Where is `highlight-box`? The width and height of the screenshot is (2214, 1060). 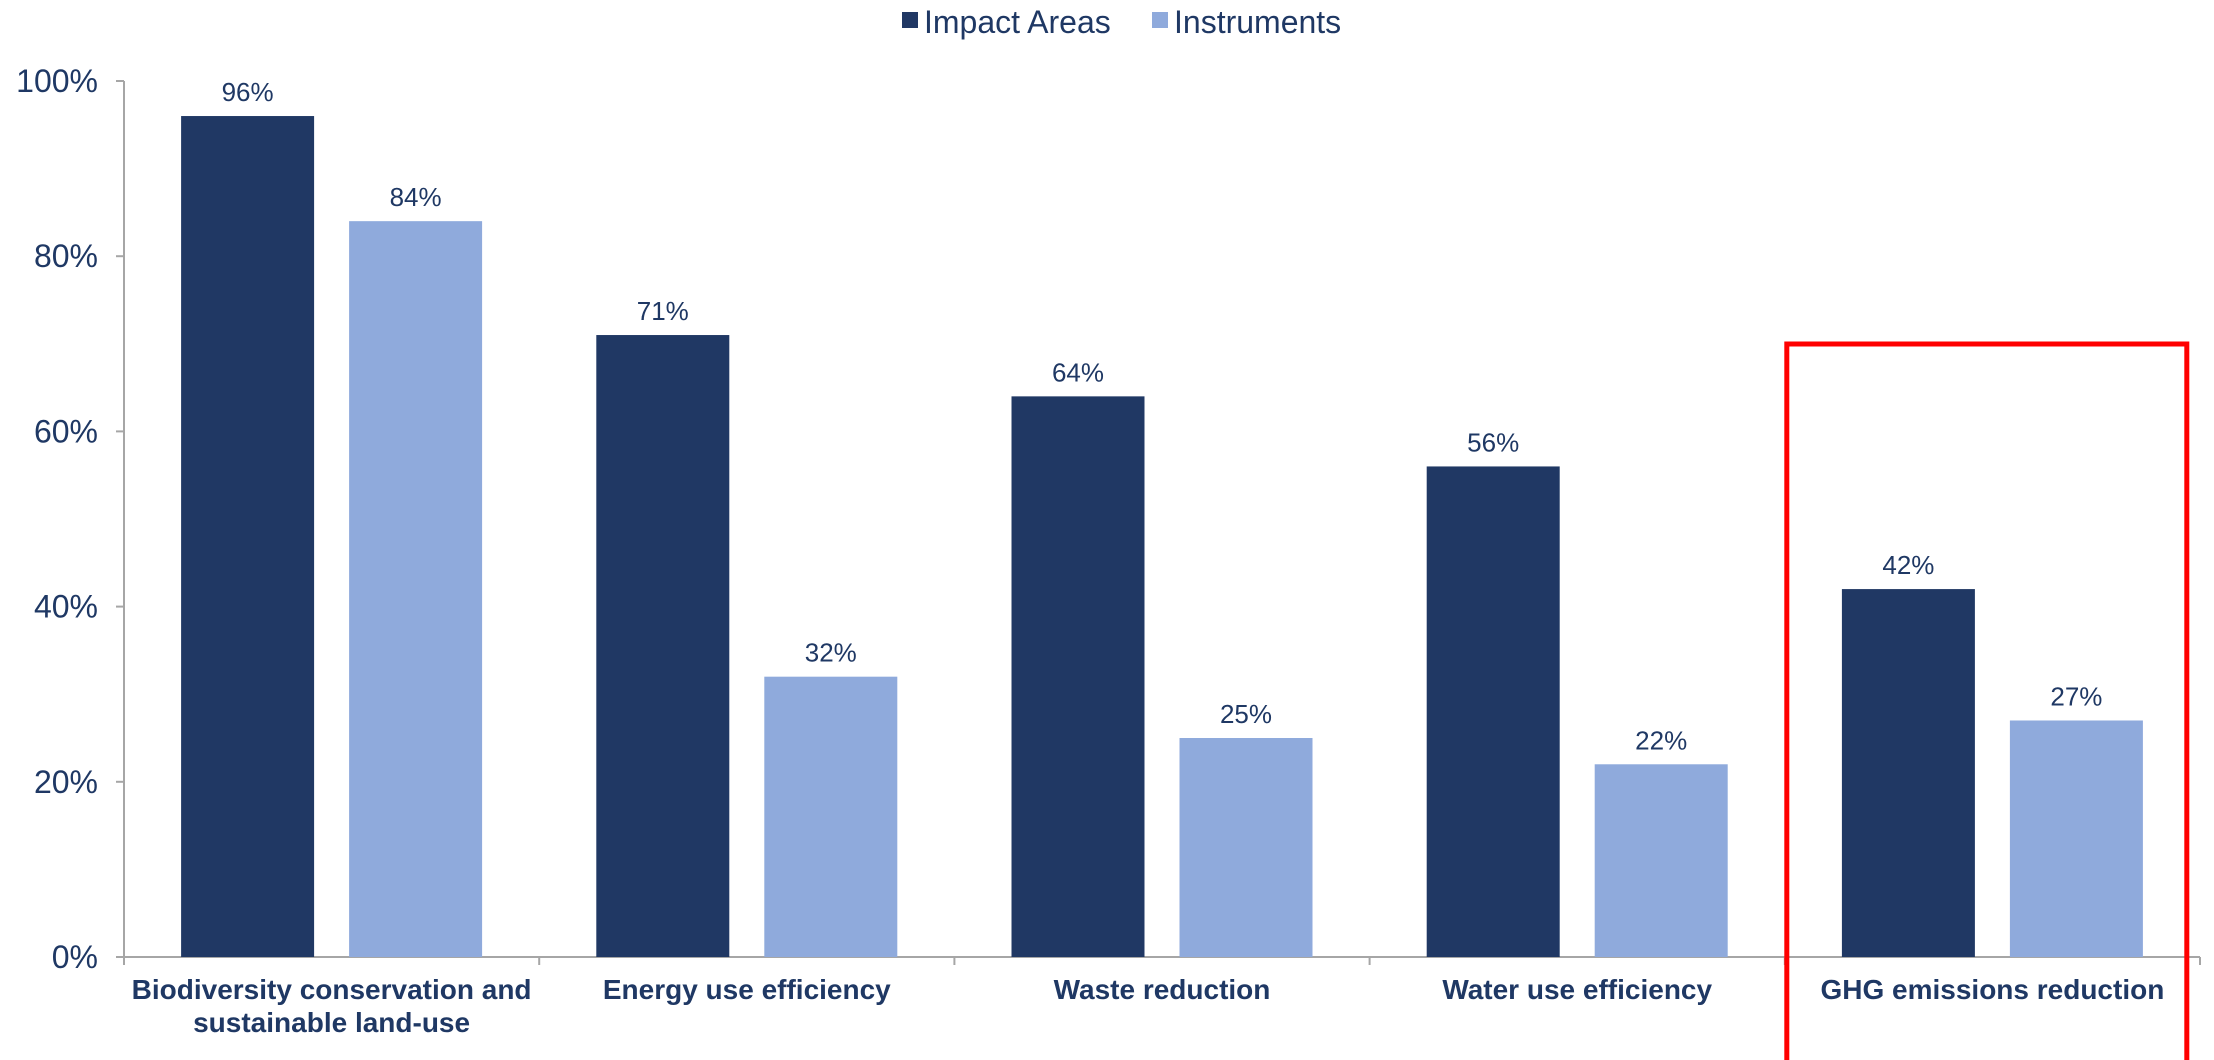 highlight-box is located at coordinates (1987, 700).